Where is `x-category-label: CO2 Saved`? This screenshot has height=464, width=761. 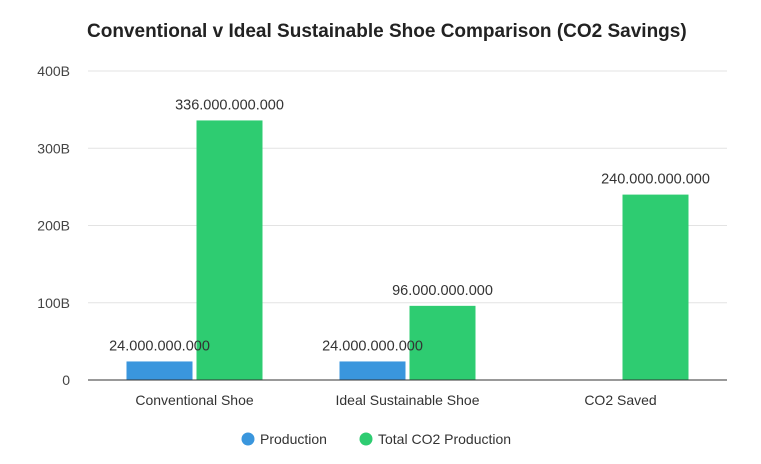
x-category-label: CO2 Saved is located at coordinates (620, 400).